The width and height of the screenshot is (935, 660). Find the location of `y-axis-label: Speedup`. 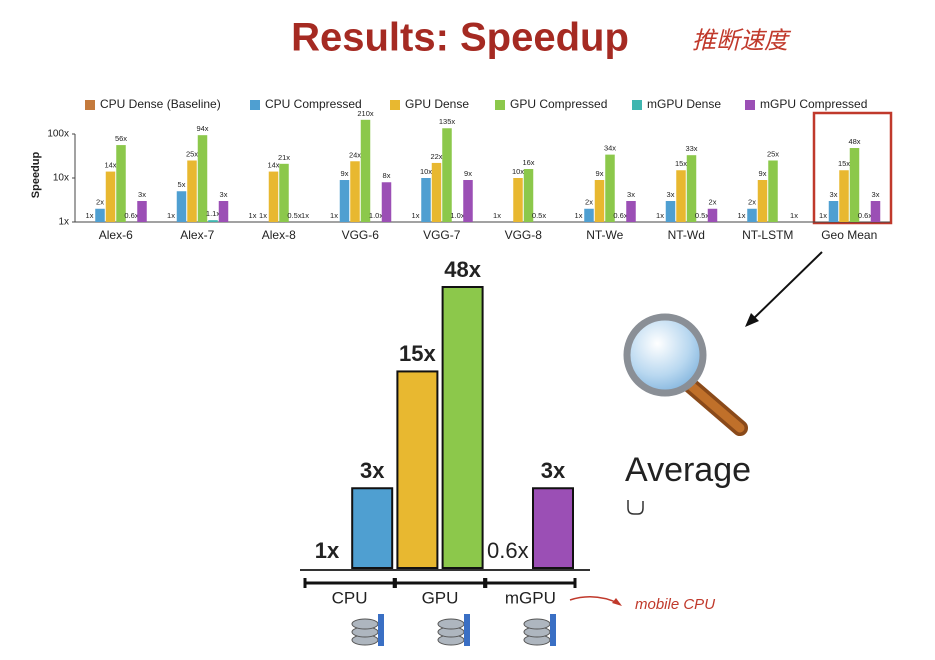

y-axis-label: Speedup is located at coordinates (36, 174).